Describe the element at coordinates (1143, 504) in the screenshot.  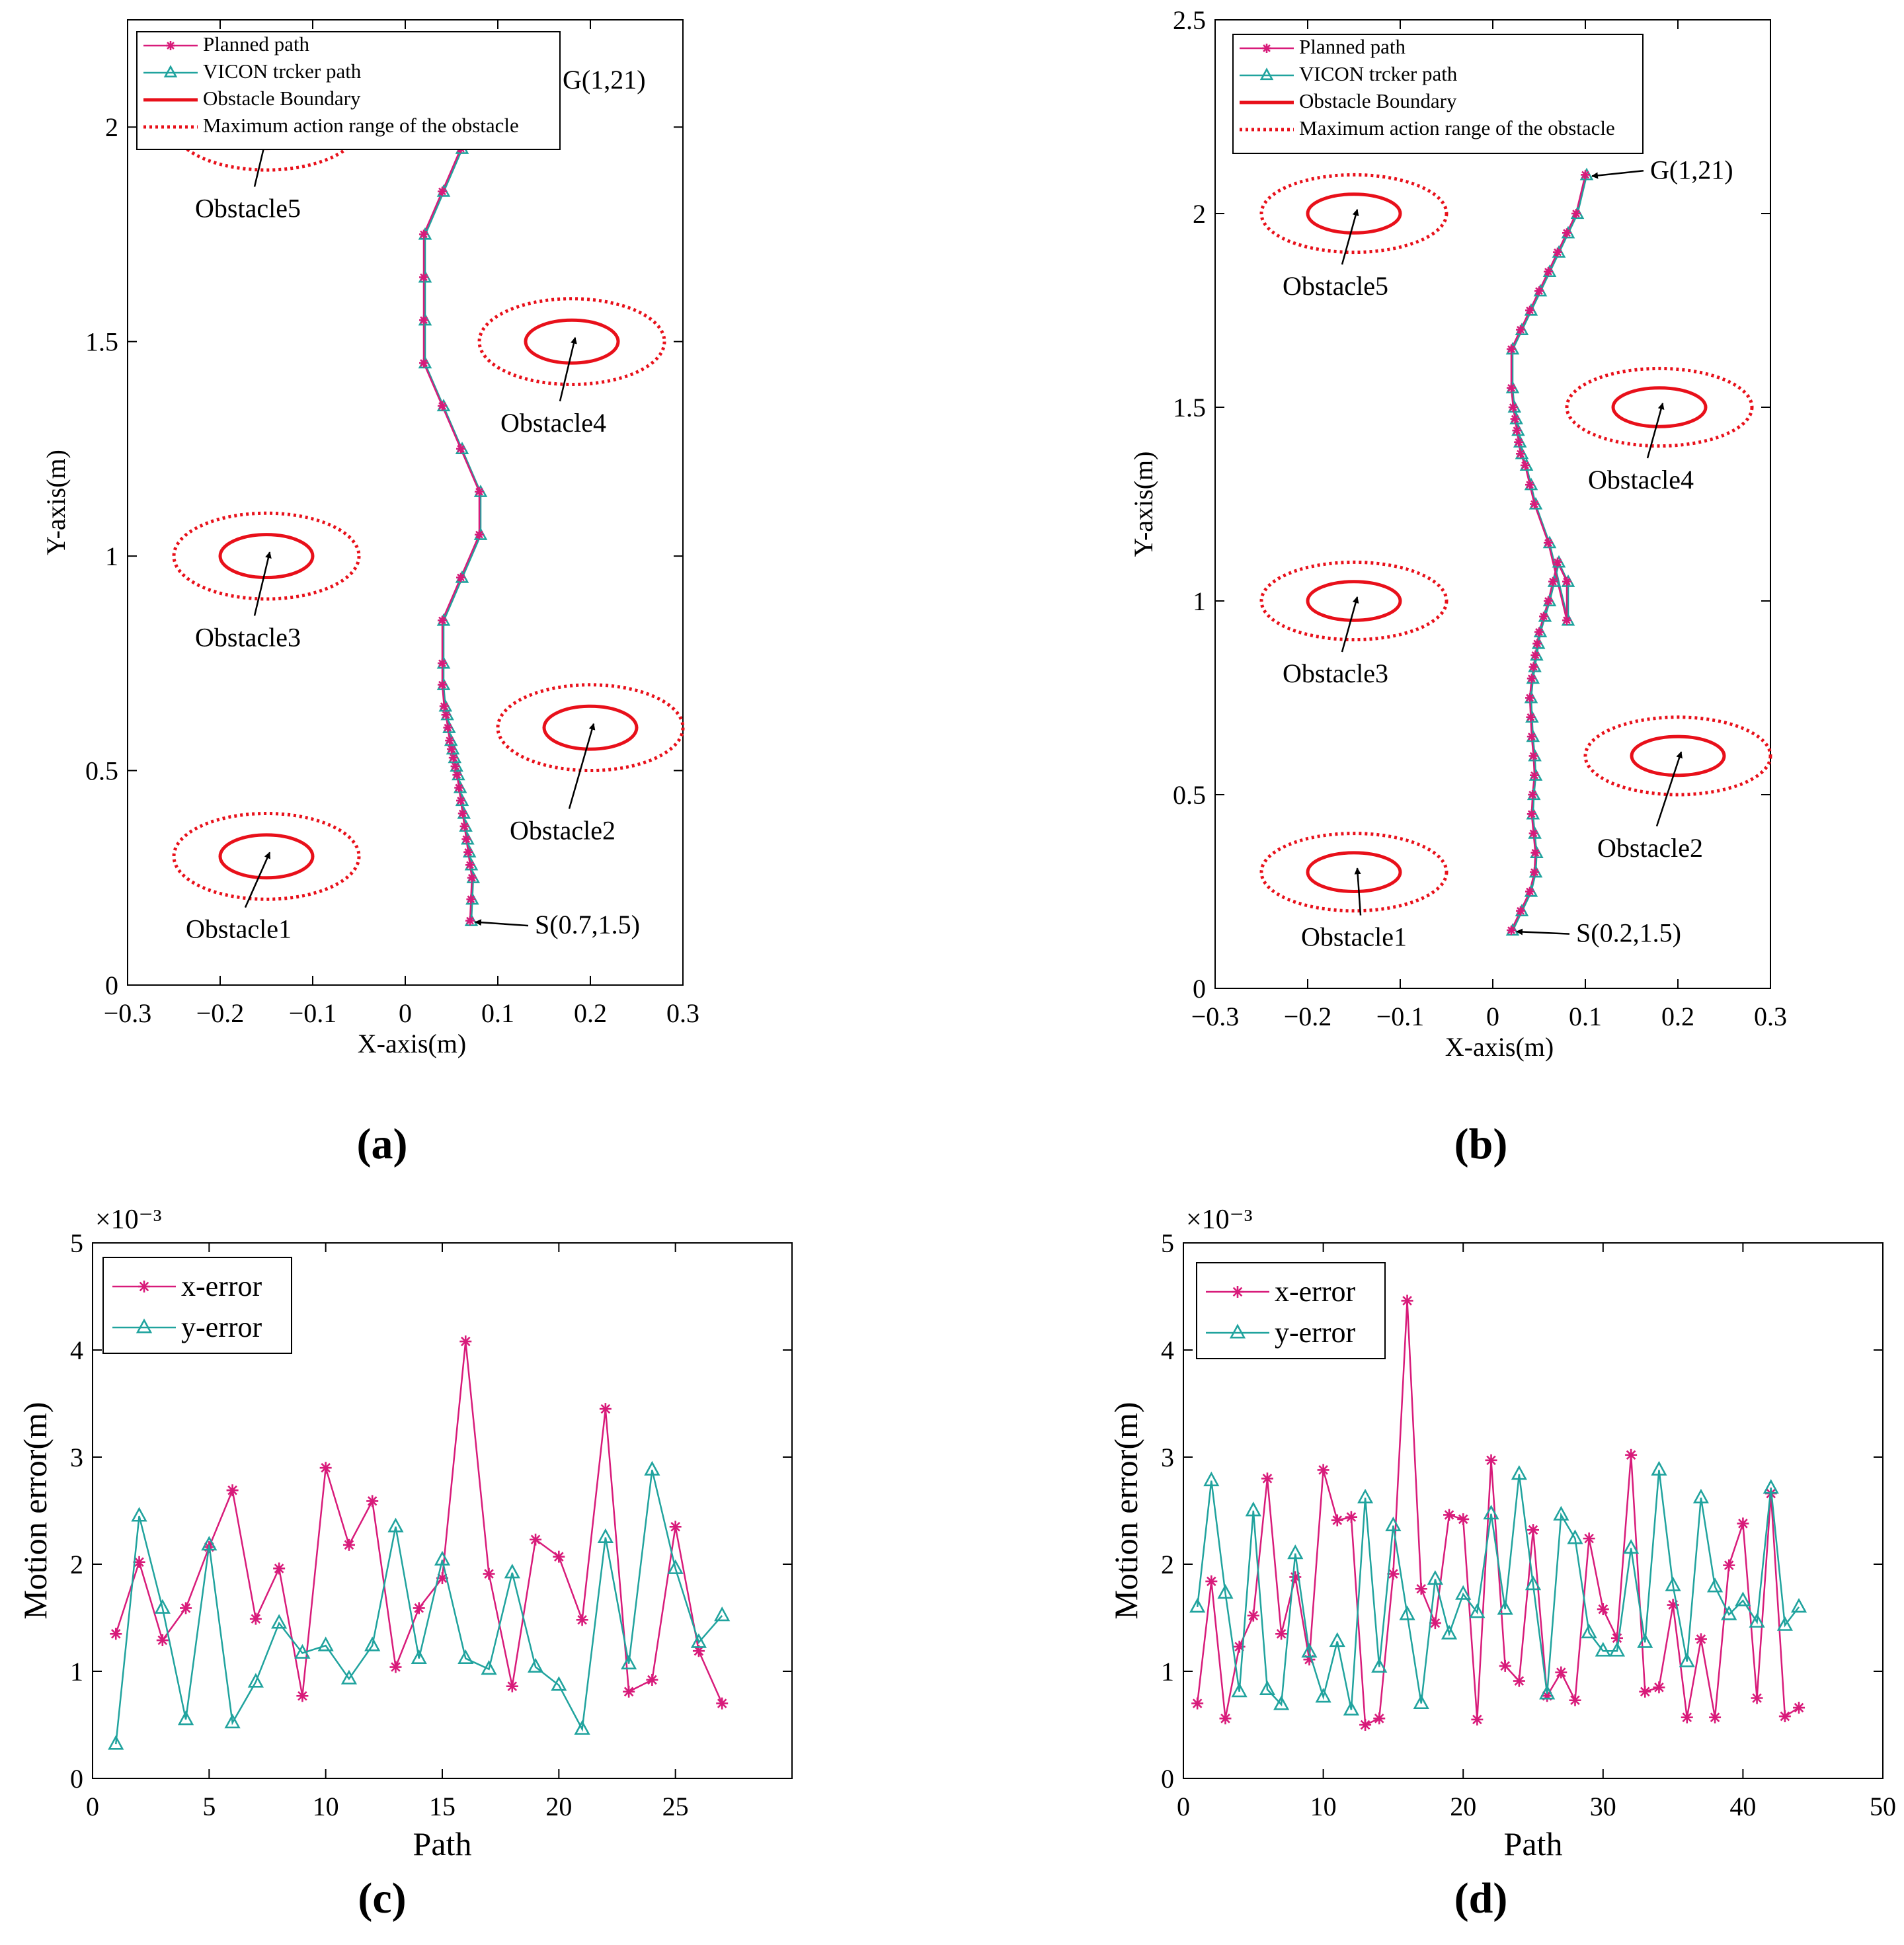
I see `y-axis-label: Y-axis(m)` at that location.